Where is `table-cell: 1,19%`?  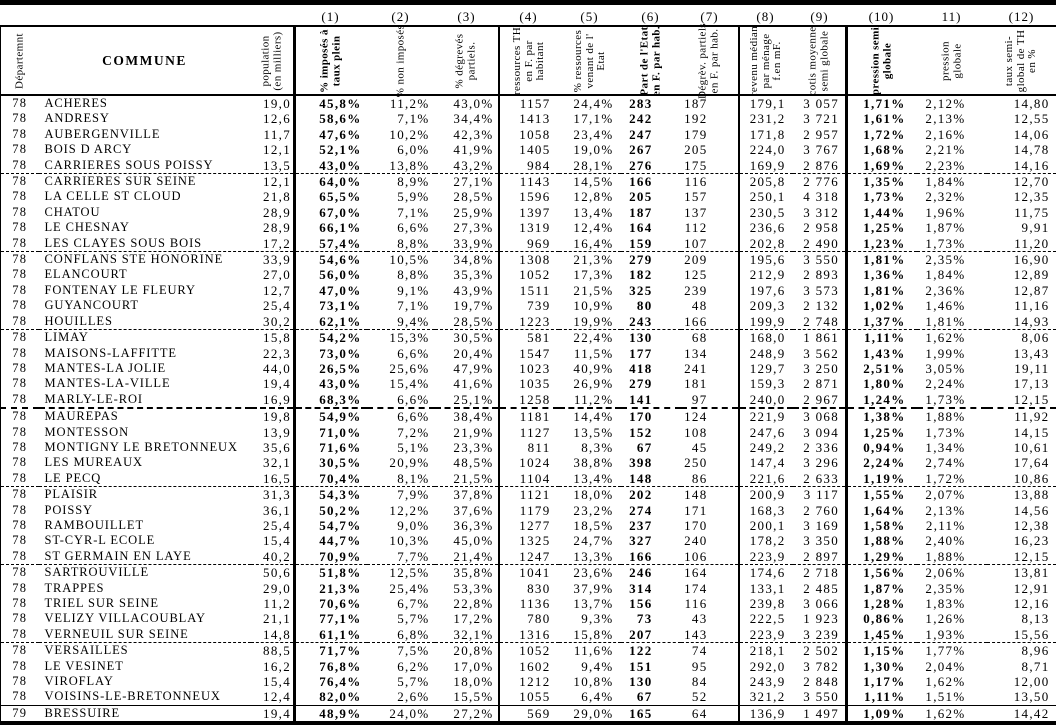 table-cell: 1,19% is located at coordinates (882, 479).